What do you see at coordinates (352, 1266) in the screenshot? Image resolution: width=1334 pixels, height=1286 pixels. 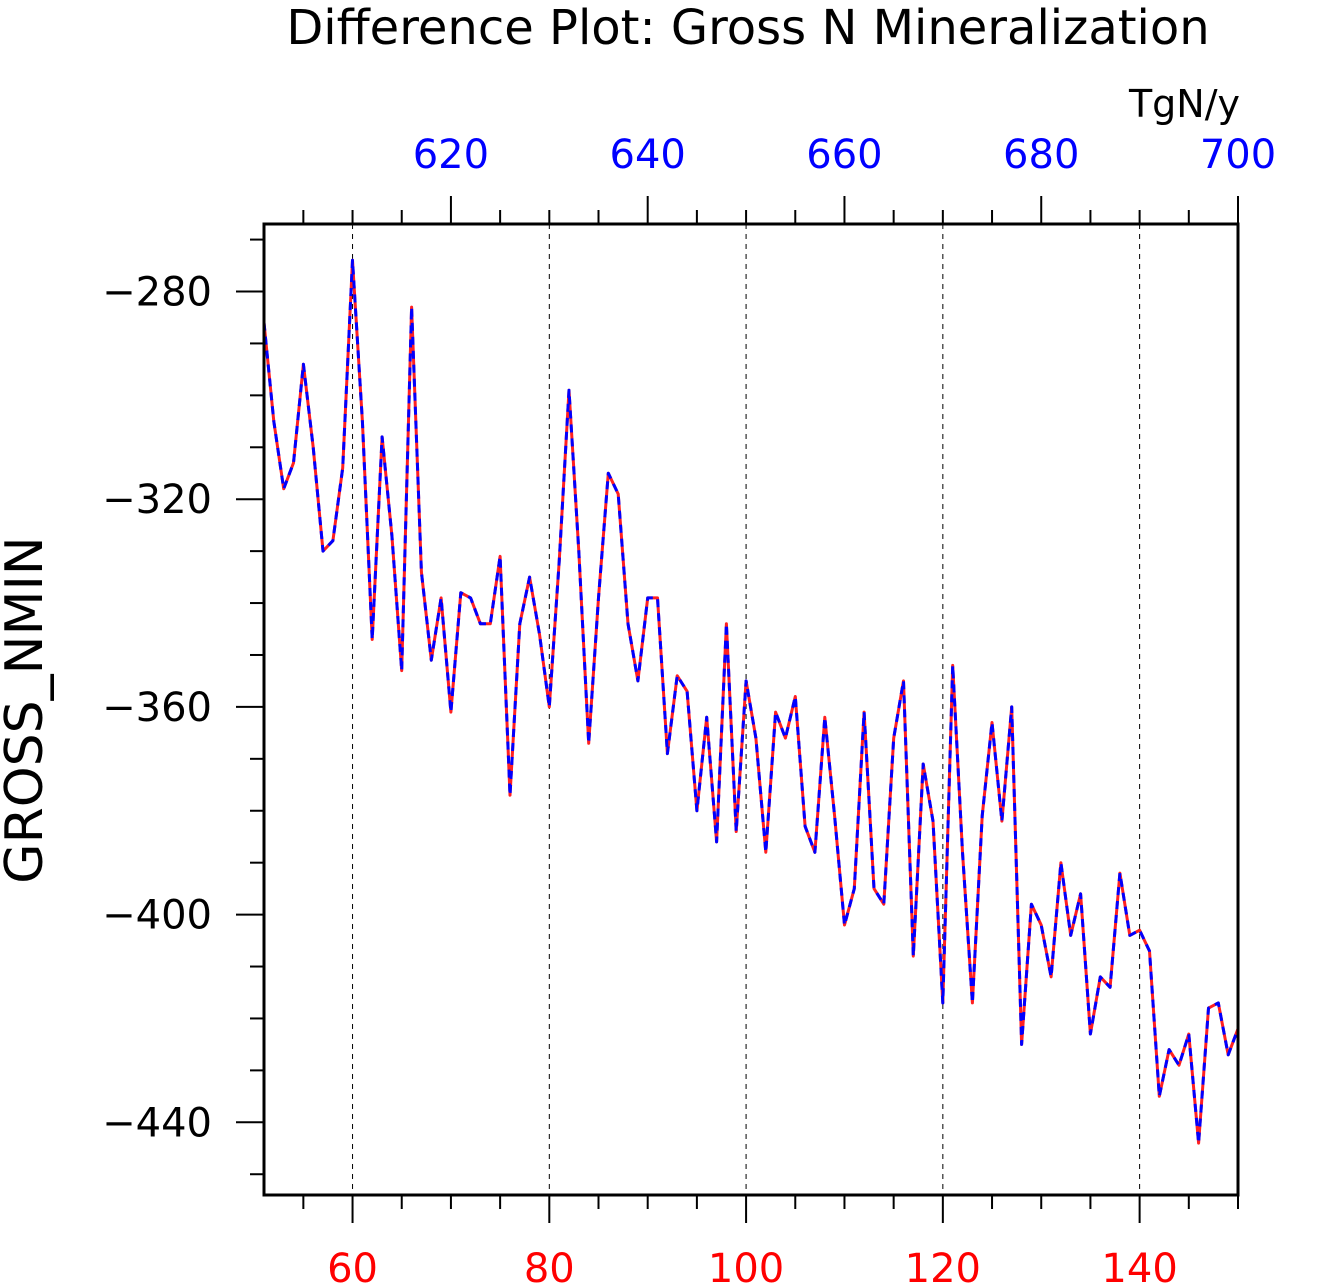 I see `x-tick-label: 60` at bounding box center [352, 1266].